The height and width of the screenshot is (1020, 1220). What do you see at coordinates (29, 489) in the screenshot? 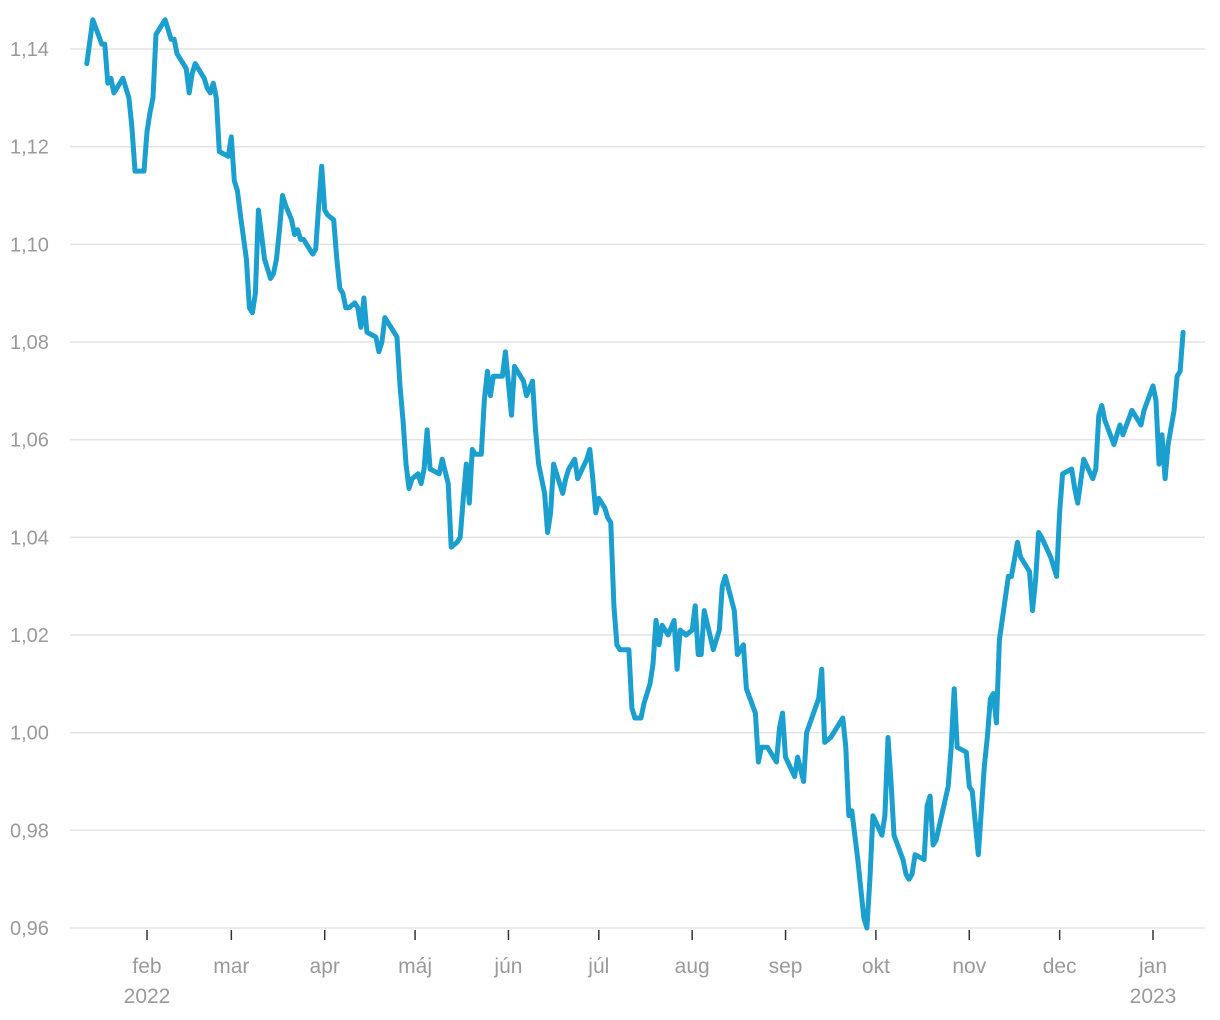
I see `y-axis: 0,96 0,98 1,00 1,02 1,04 1,06 1,08 1,10 1,12 1,14` at bounding box center [29, 489].